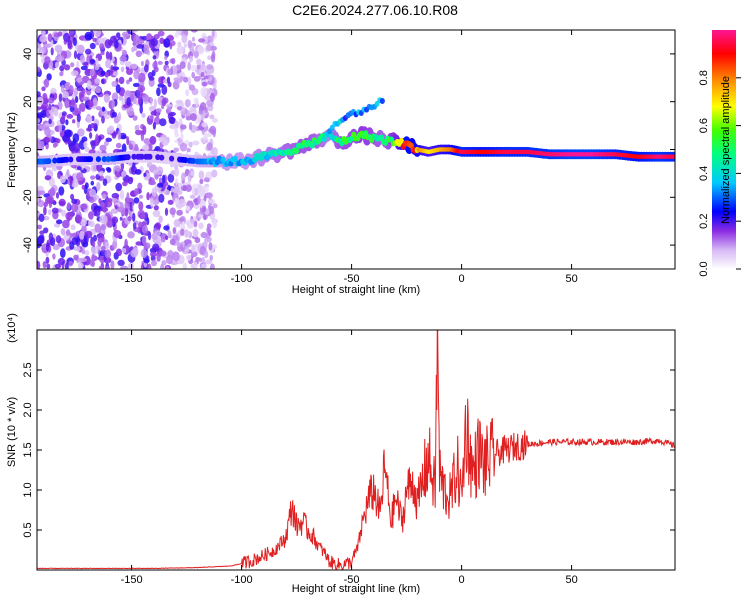 The height and width of the screenshot is (600, 750). What do you see at coordinates (132, 580) in the screenshot?
I see `snr-x-tick-label: -150` at bounding box center [132, 580].